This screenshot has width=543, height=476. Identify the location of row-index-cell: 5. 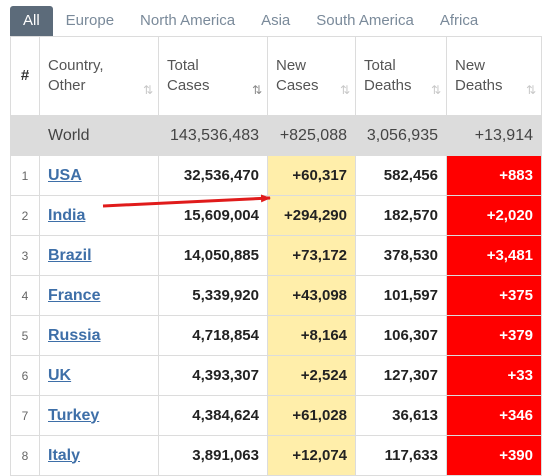
(25, 335).